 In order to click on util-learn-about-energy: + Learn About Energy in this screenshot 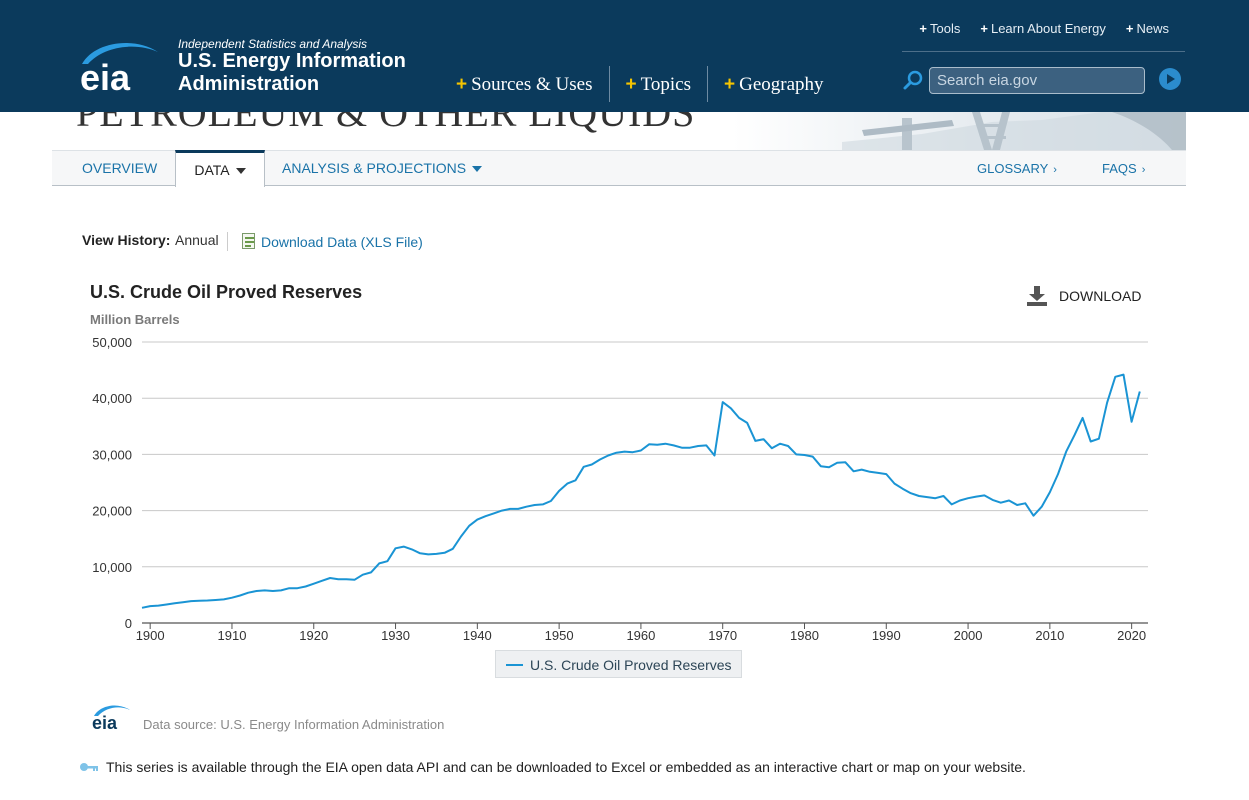, I will do `click(1043, 28)`.